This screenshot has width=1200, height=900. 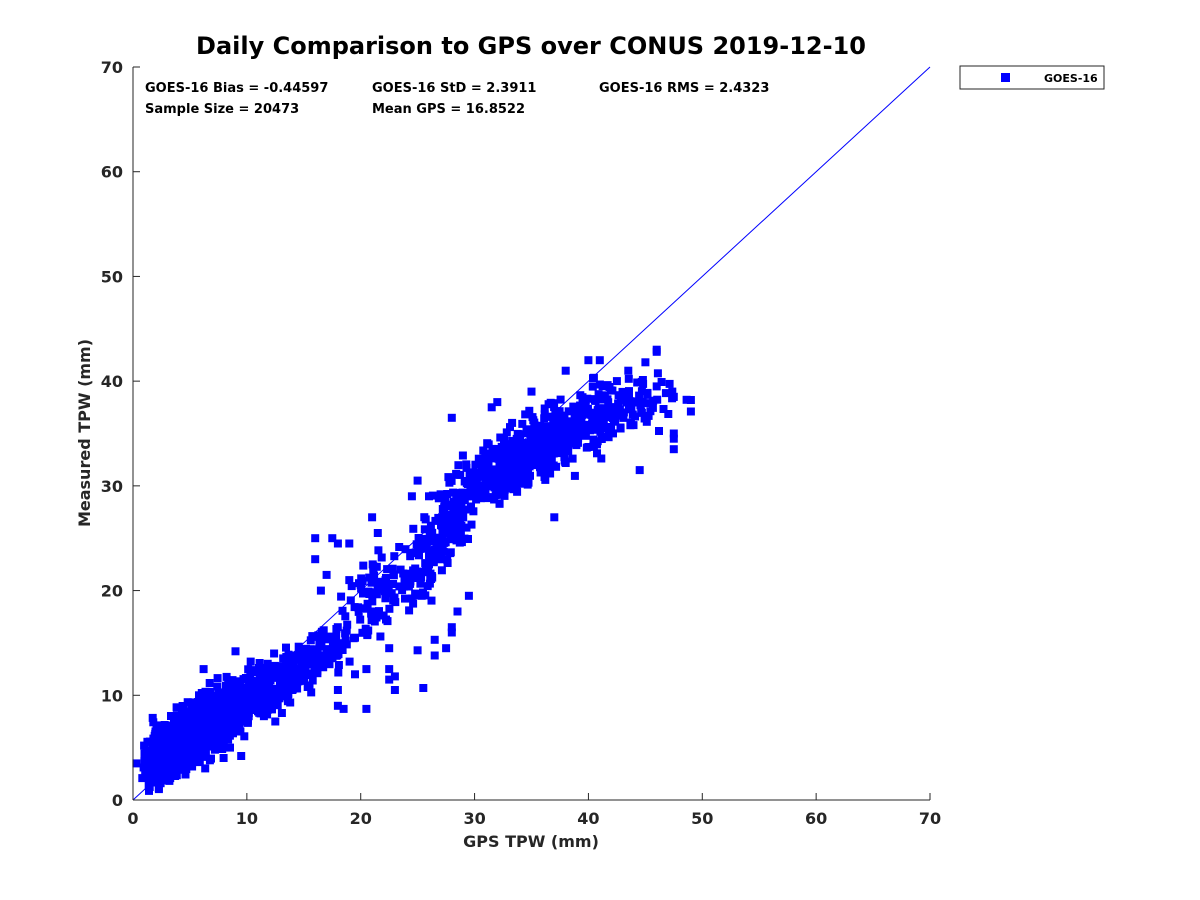 I want to click on x-tick-label: 60, so click(x=816, y=818).